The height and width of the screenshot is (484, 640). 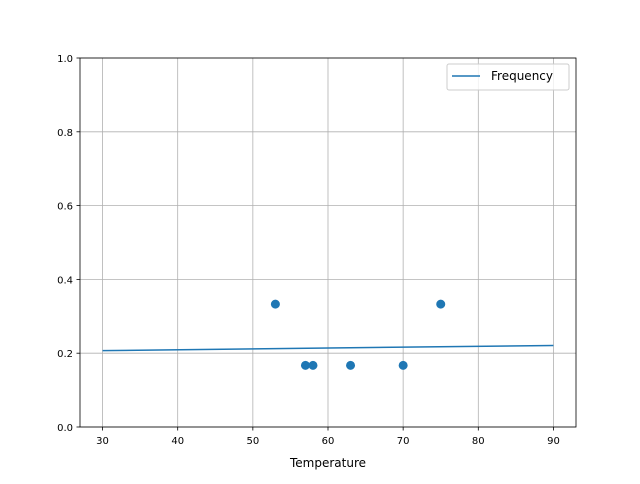 I want to click on y-tick-label: 0.8, so click(x=65, y=133).